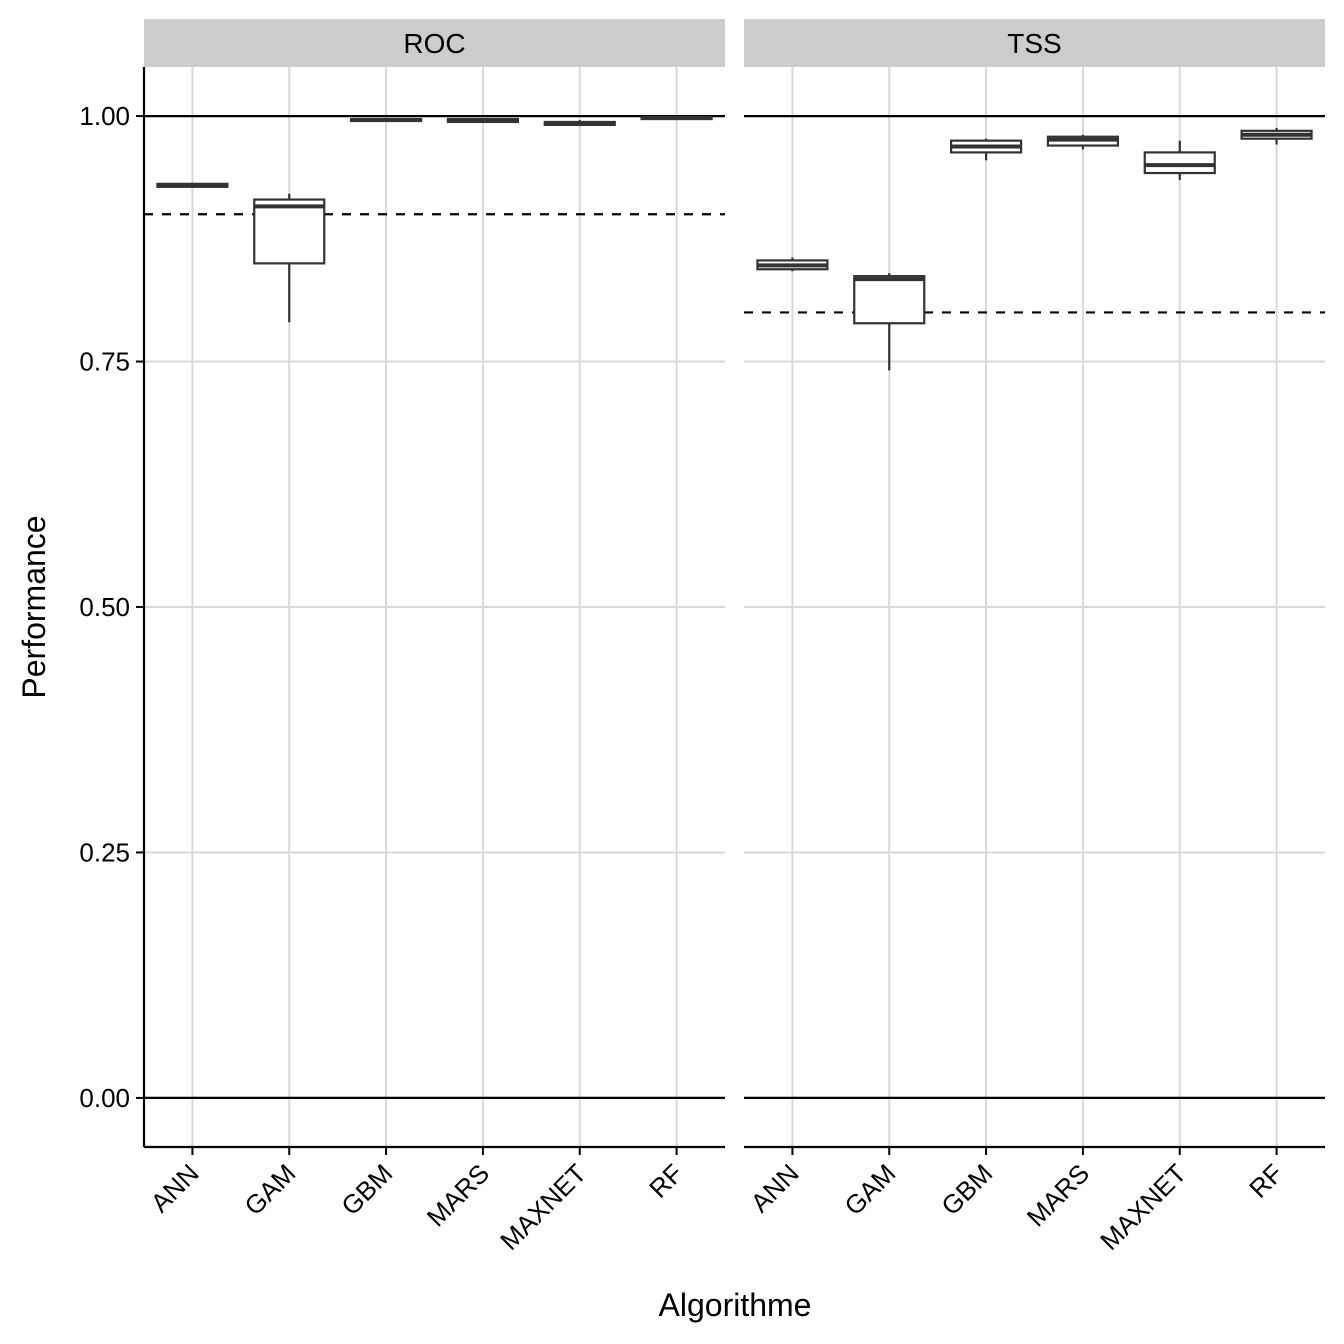 This screenshot has width=1344, height=1344. Describe the element at coordinates (104, 362) in the screenshot. I see `y-tick-label: 0.75` at that location.